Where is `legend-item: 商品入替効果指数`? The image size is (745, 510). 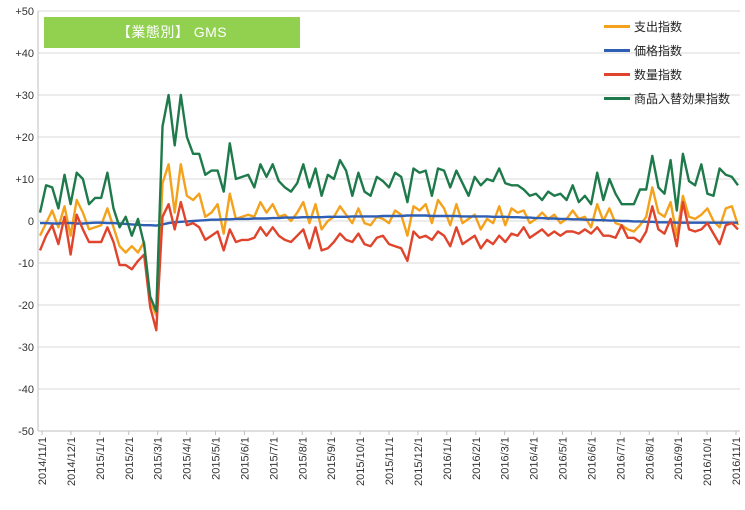
legend-item: 商品入替効果指数 is located at coordinates (667, 98).